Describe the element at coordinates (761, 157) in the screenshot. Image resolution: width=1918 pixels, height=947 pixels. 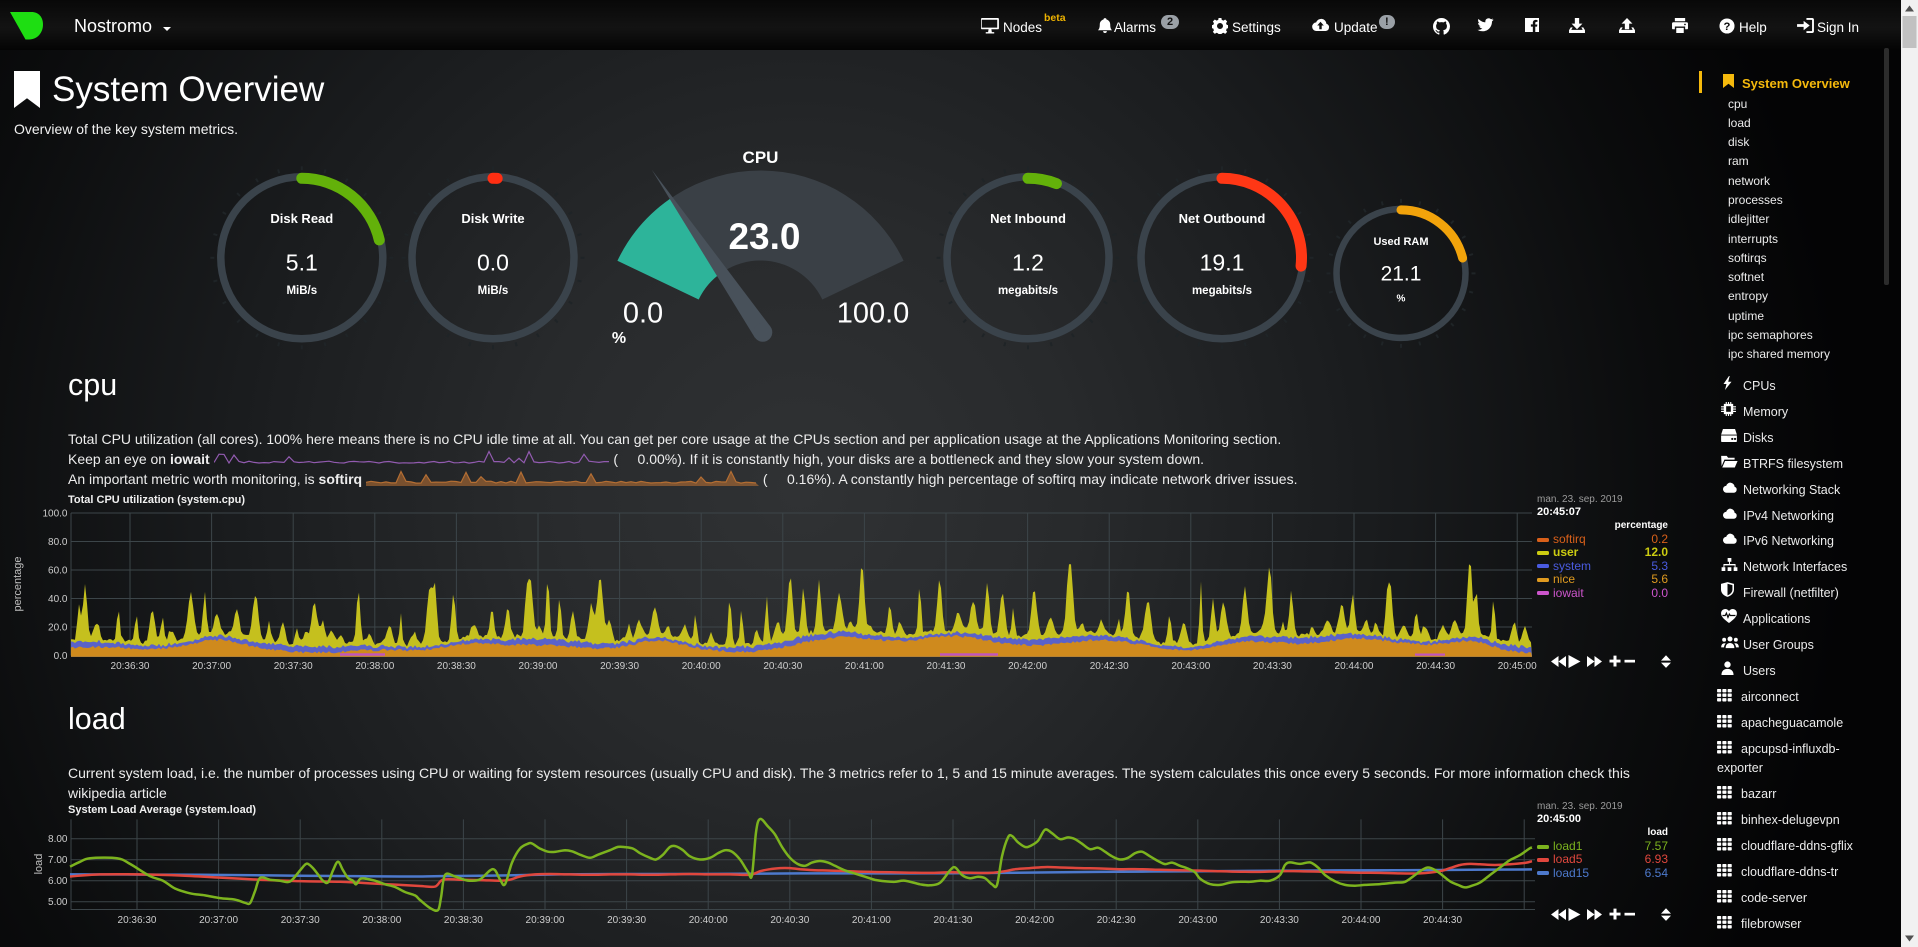
I see `svg-text: CPU` at that location.